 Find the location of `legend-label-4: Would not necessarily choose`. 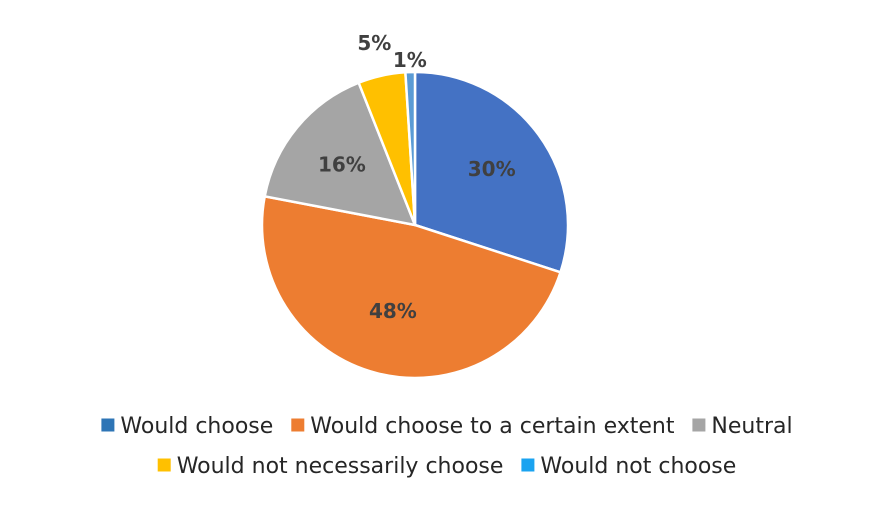

legend-label-4: Would not necessarily choose is located at coordinates (340, 466).